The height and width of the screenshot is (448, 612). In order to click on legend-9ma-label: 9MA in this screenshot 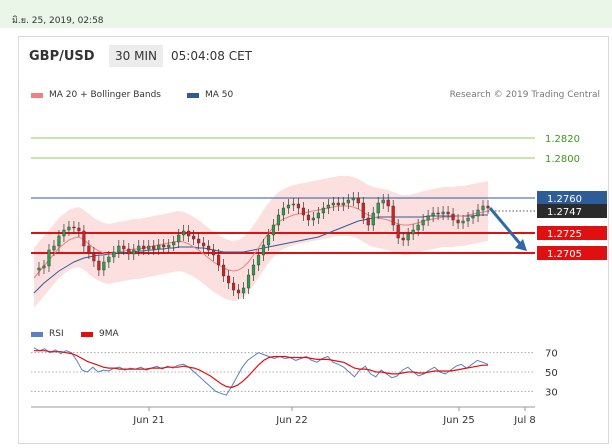, I will do `click(109, 334)`.